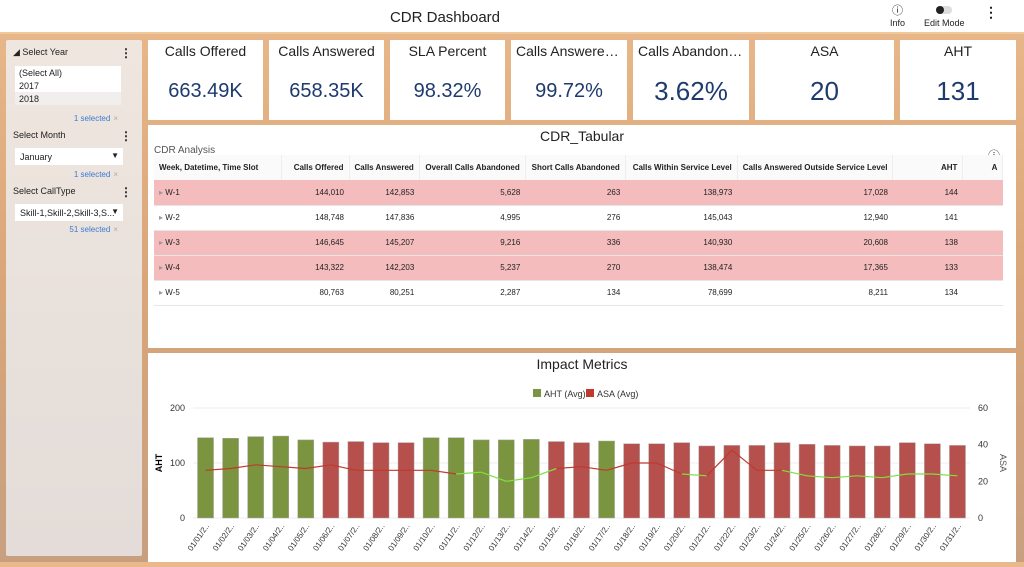 The image size is (1024, 567). I want to click on column-header: Calls Offered, so click(315, 167).